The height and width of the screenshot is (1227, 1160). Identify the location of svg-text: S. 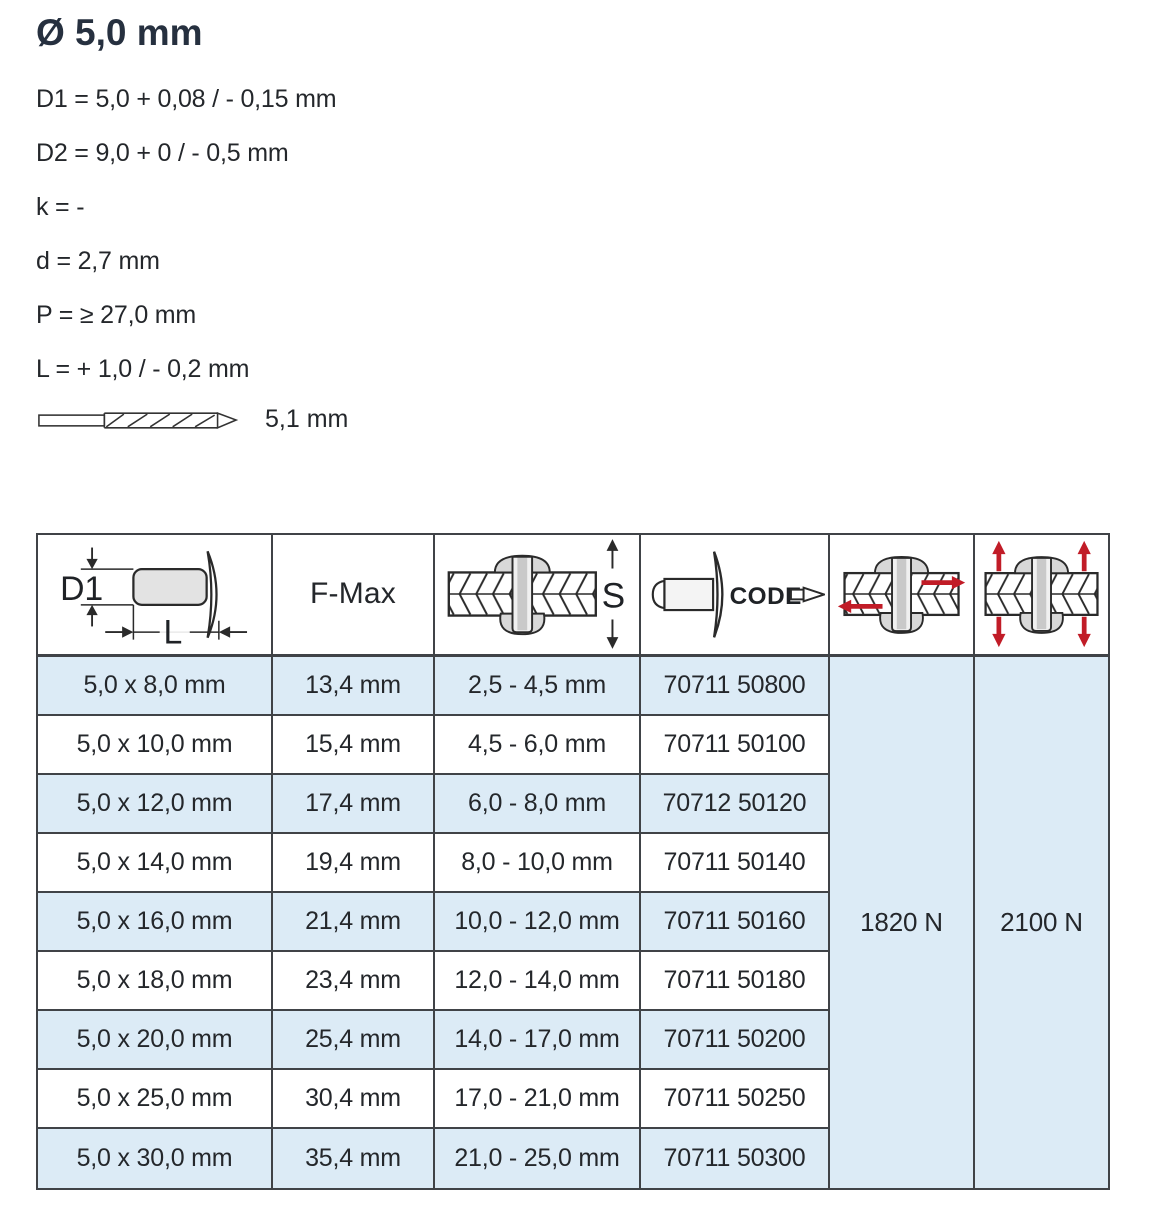
(613, 596).